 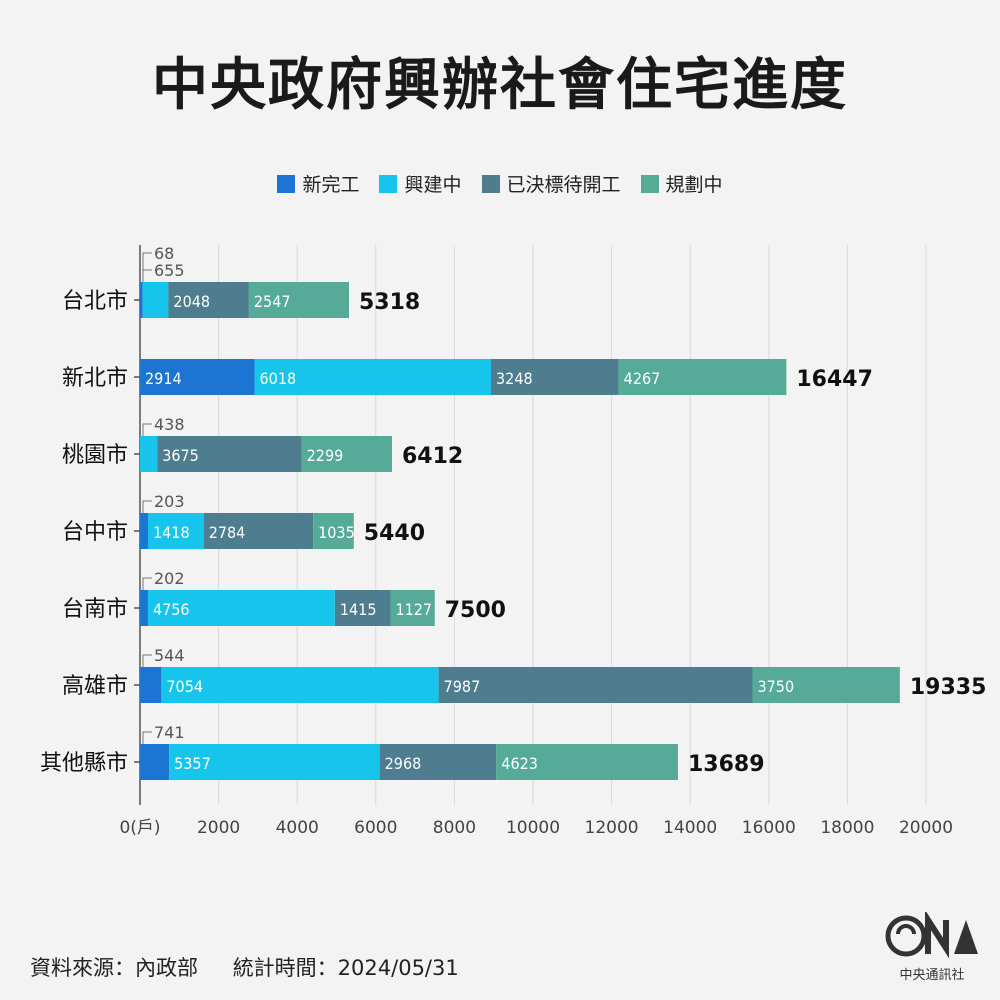 I want to click on cna-logo-mark, so click(x=931, y=934).